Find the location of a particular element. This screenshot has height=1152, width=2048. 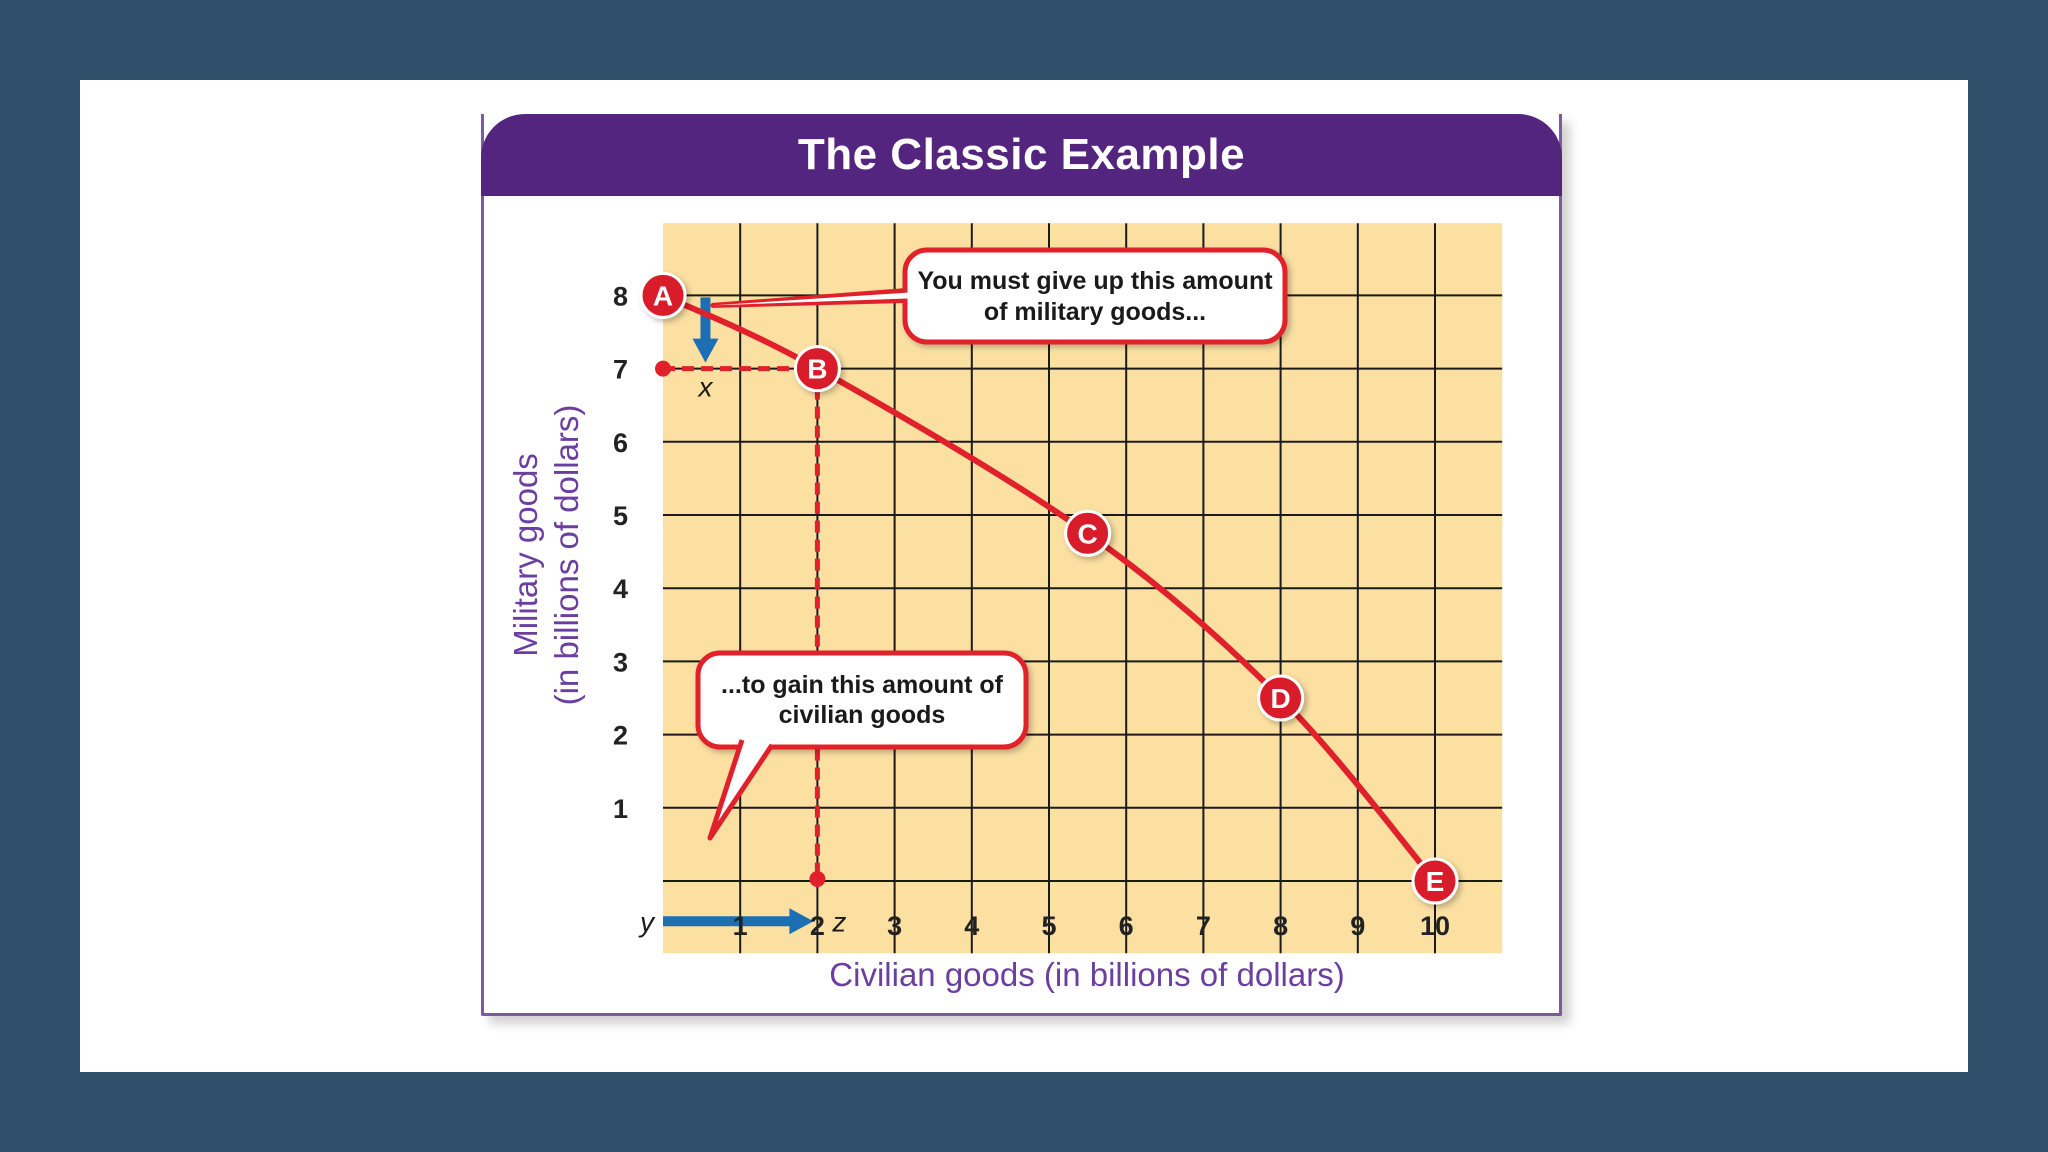

arrow-right is located at coordinates (738, 921).